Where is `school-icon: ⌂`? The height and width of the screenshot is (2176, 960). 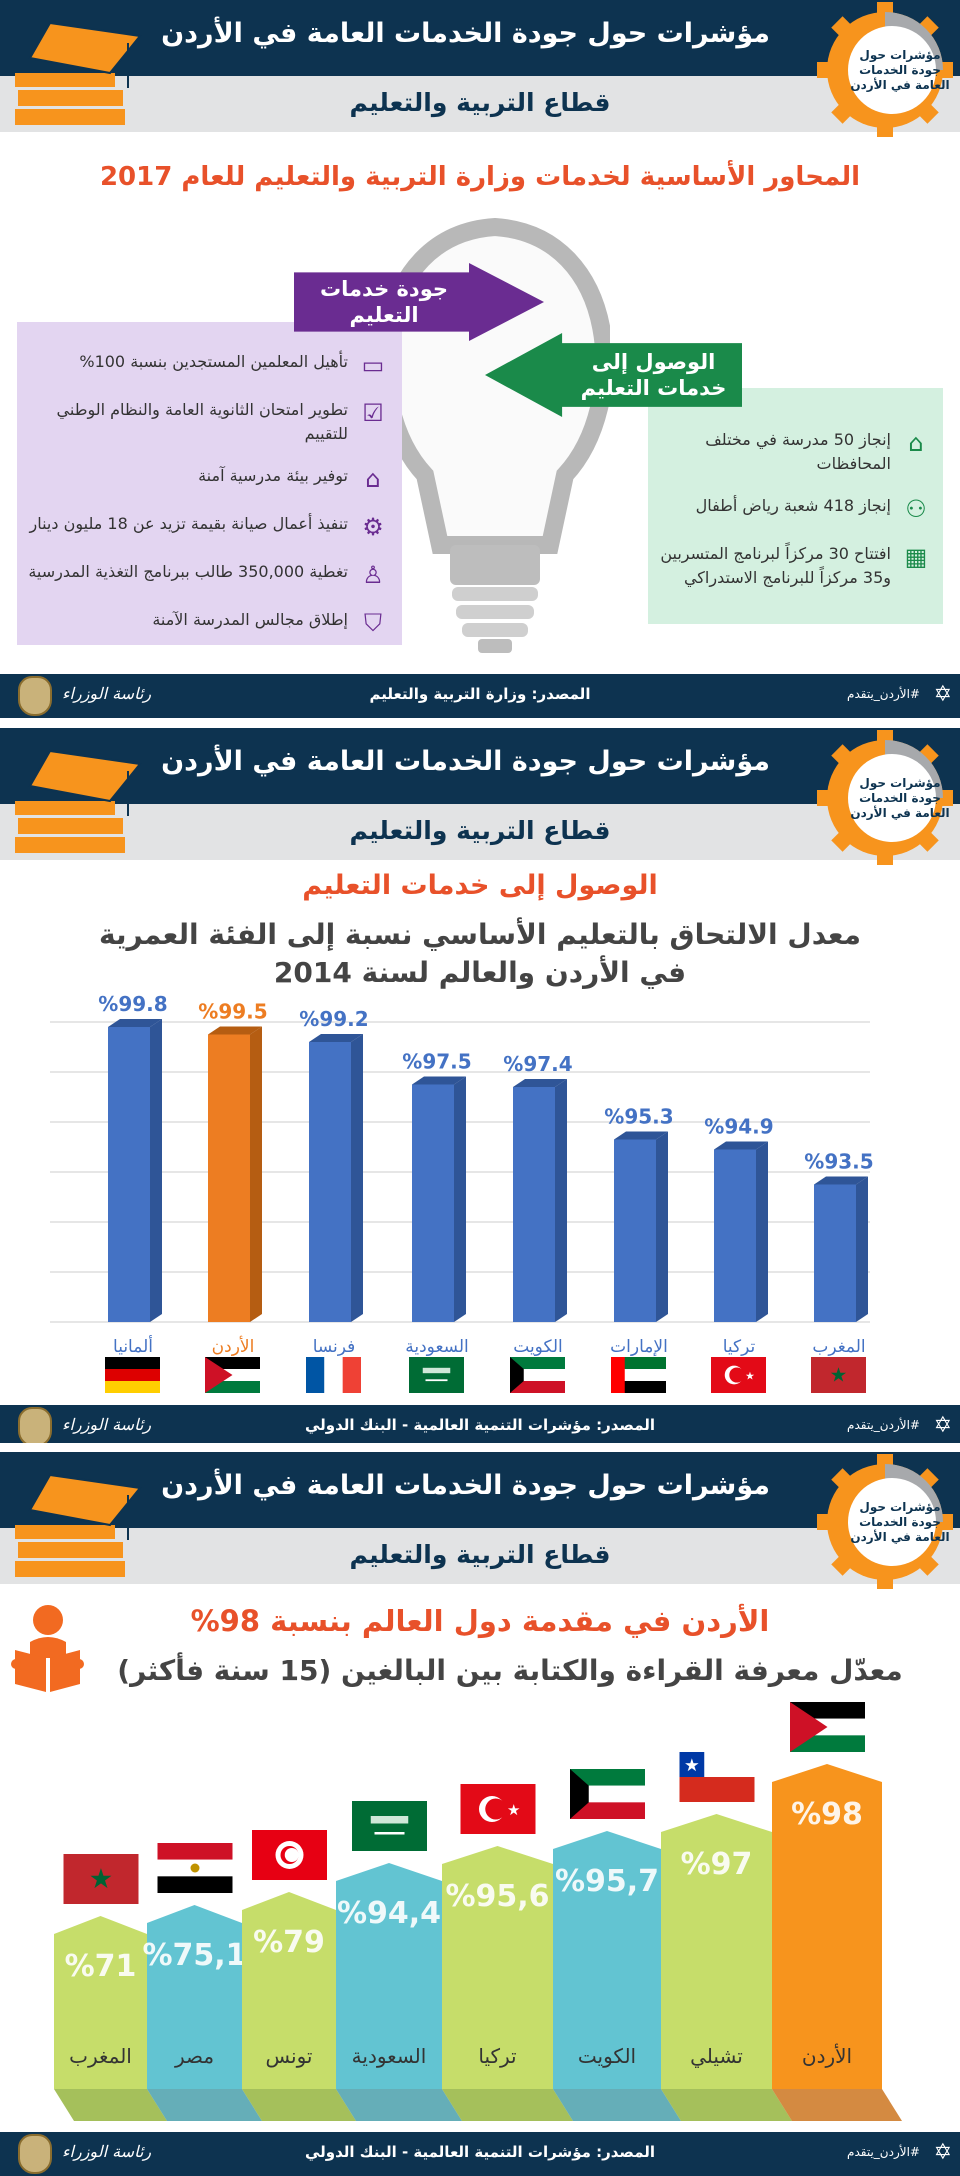 school-icon: ⌂ is located at coordinates (916, 443).